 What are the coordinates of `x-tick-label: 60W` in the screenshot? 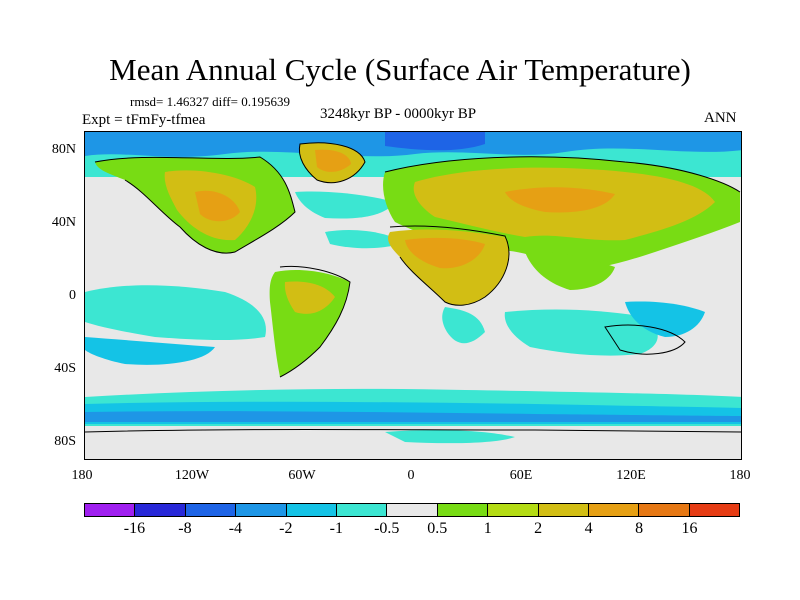 It's located at (302, 475).